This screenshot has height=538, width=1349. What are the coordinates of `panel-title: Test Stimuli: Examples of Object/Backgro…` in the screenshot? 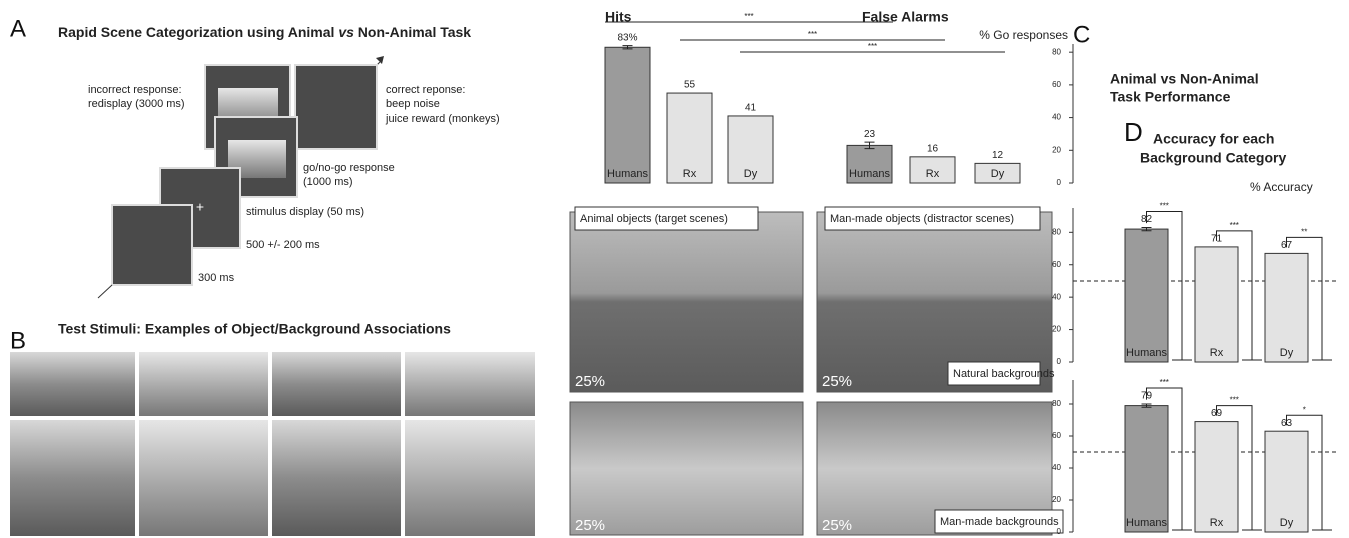 It's located at (254, 329).